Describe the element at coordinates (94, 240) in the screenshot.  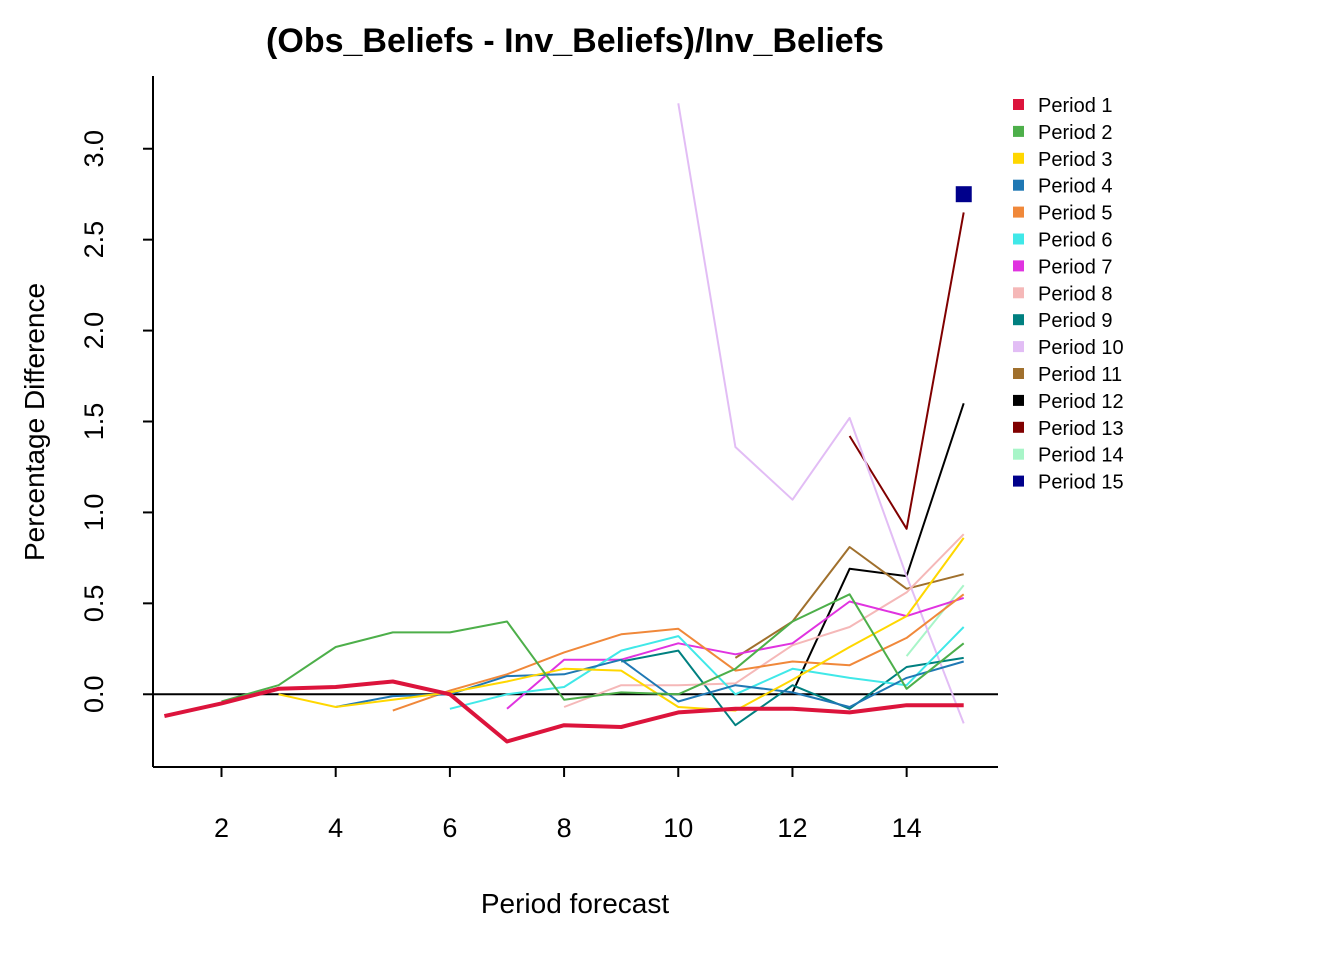
I see `y-tick-label: 2.5` at that location.